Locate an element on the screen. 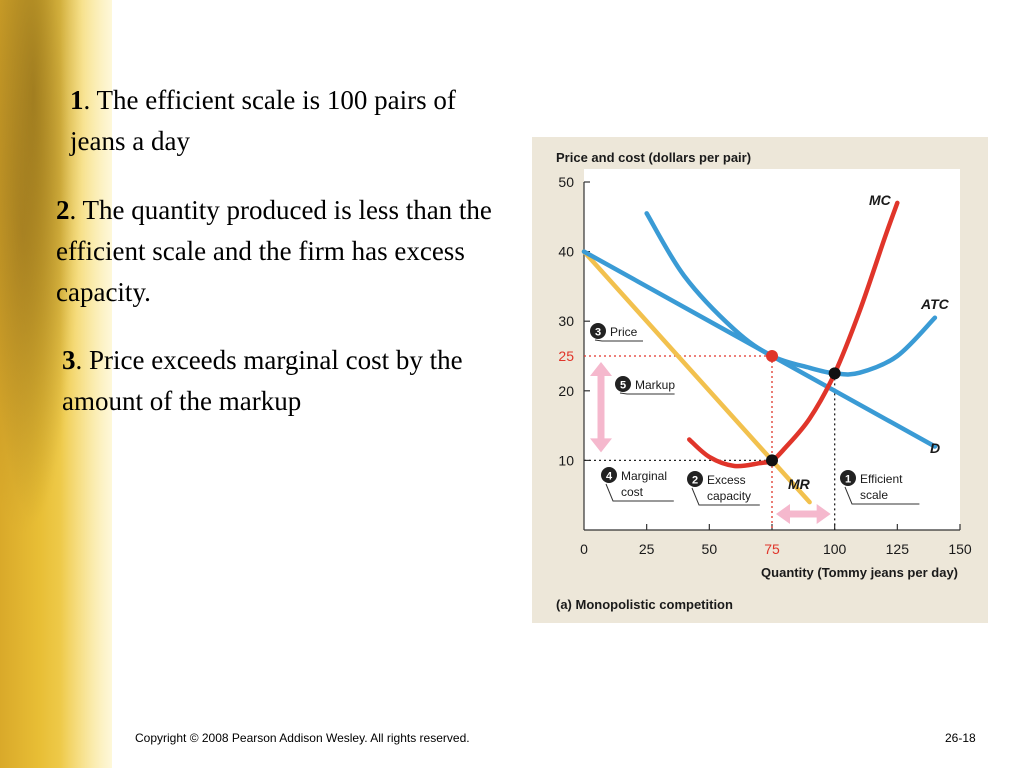 This screenshot has height=768, width=1024. callout-marginal-cost-text-line: cost is located at coordinates (632, 492).